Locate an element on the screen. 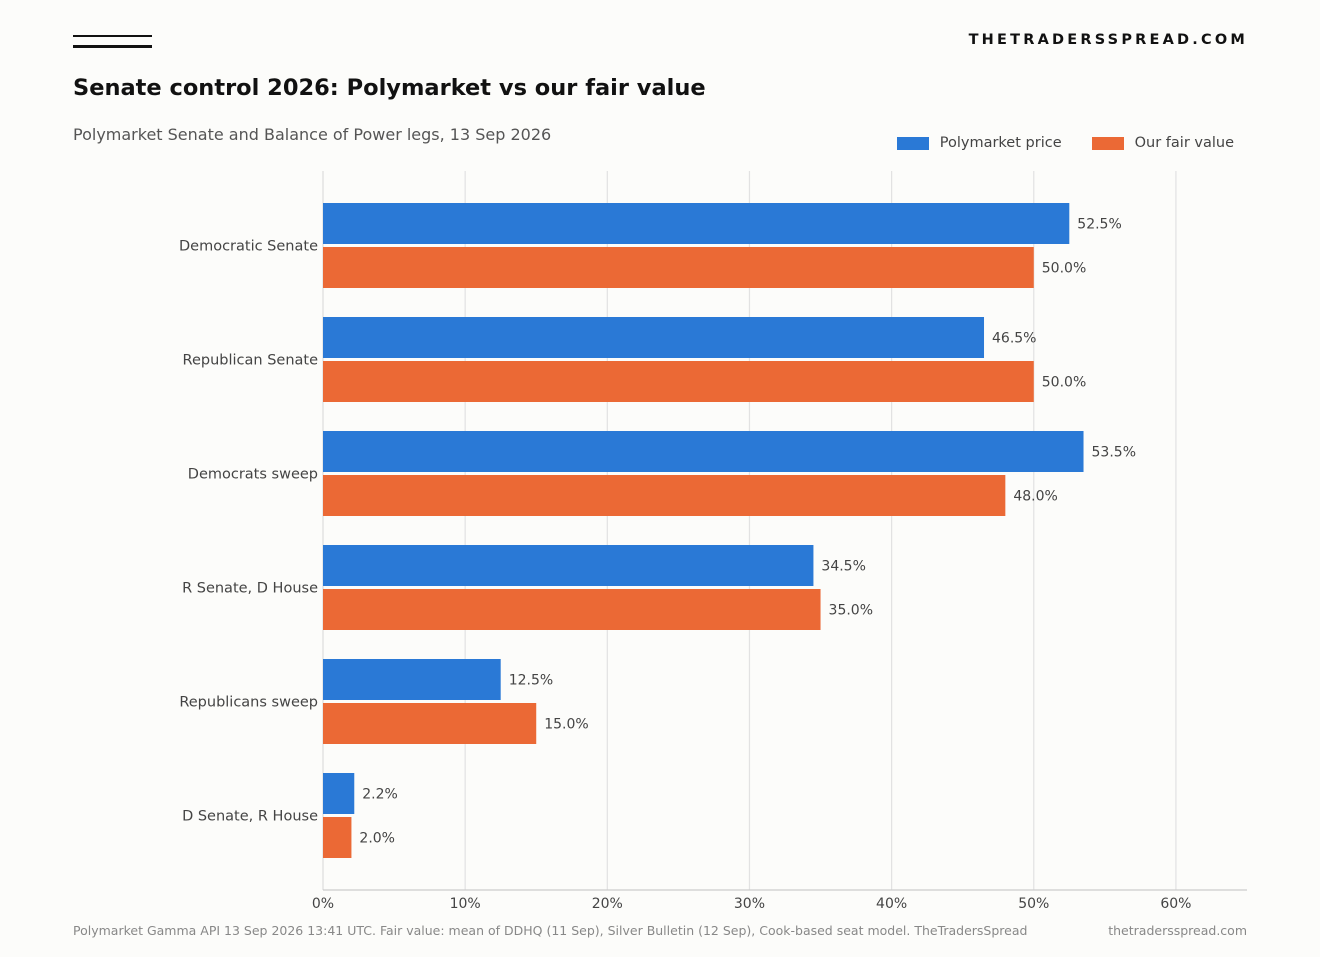  x-tick-label: 60% is located at coordinates (1175, 904).